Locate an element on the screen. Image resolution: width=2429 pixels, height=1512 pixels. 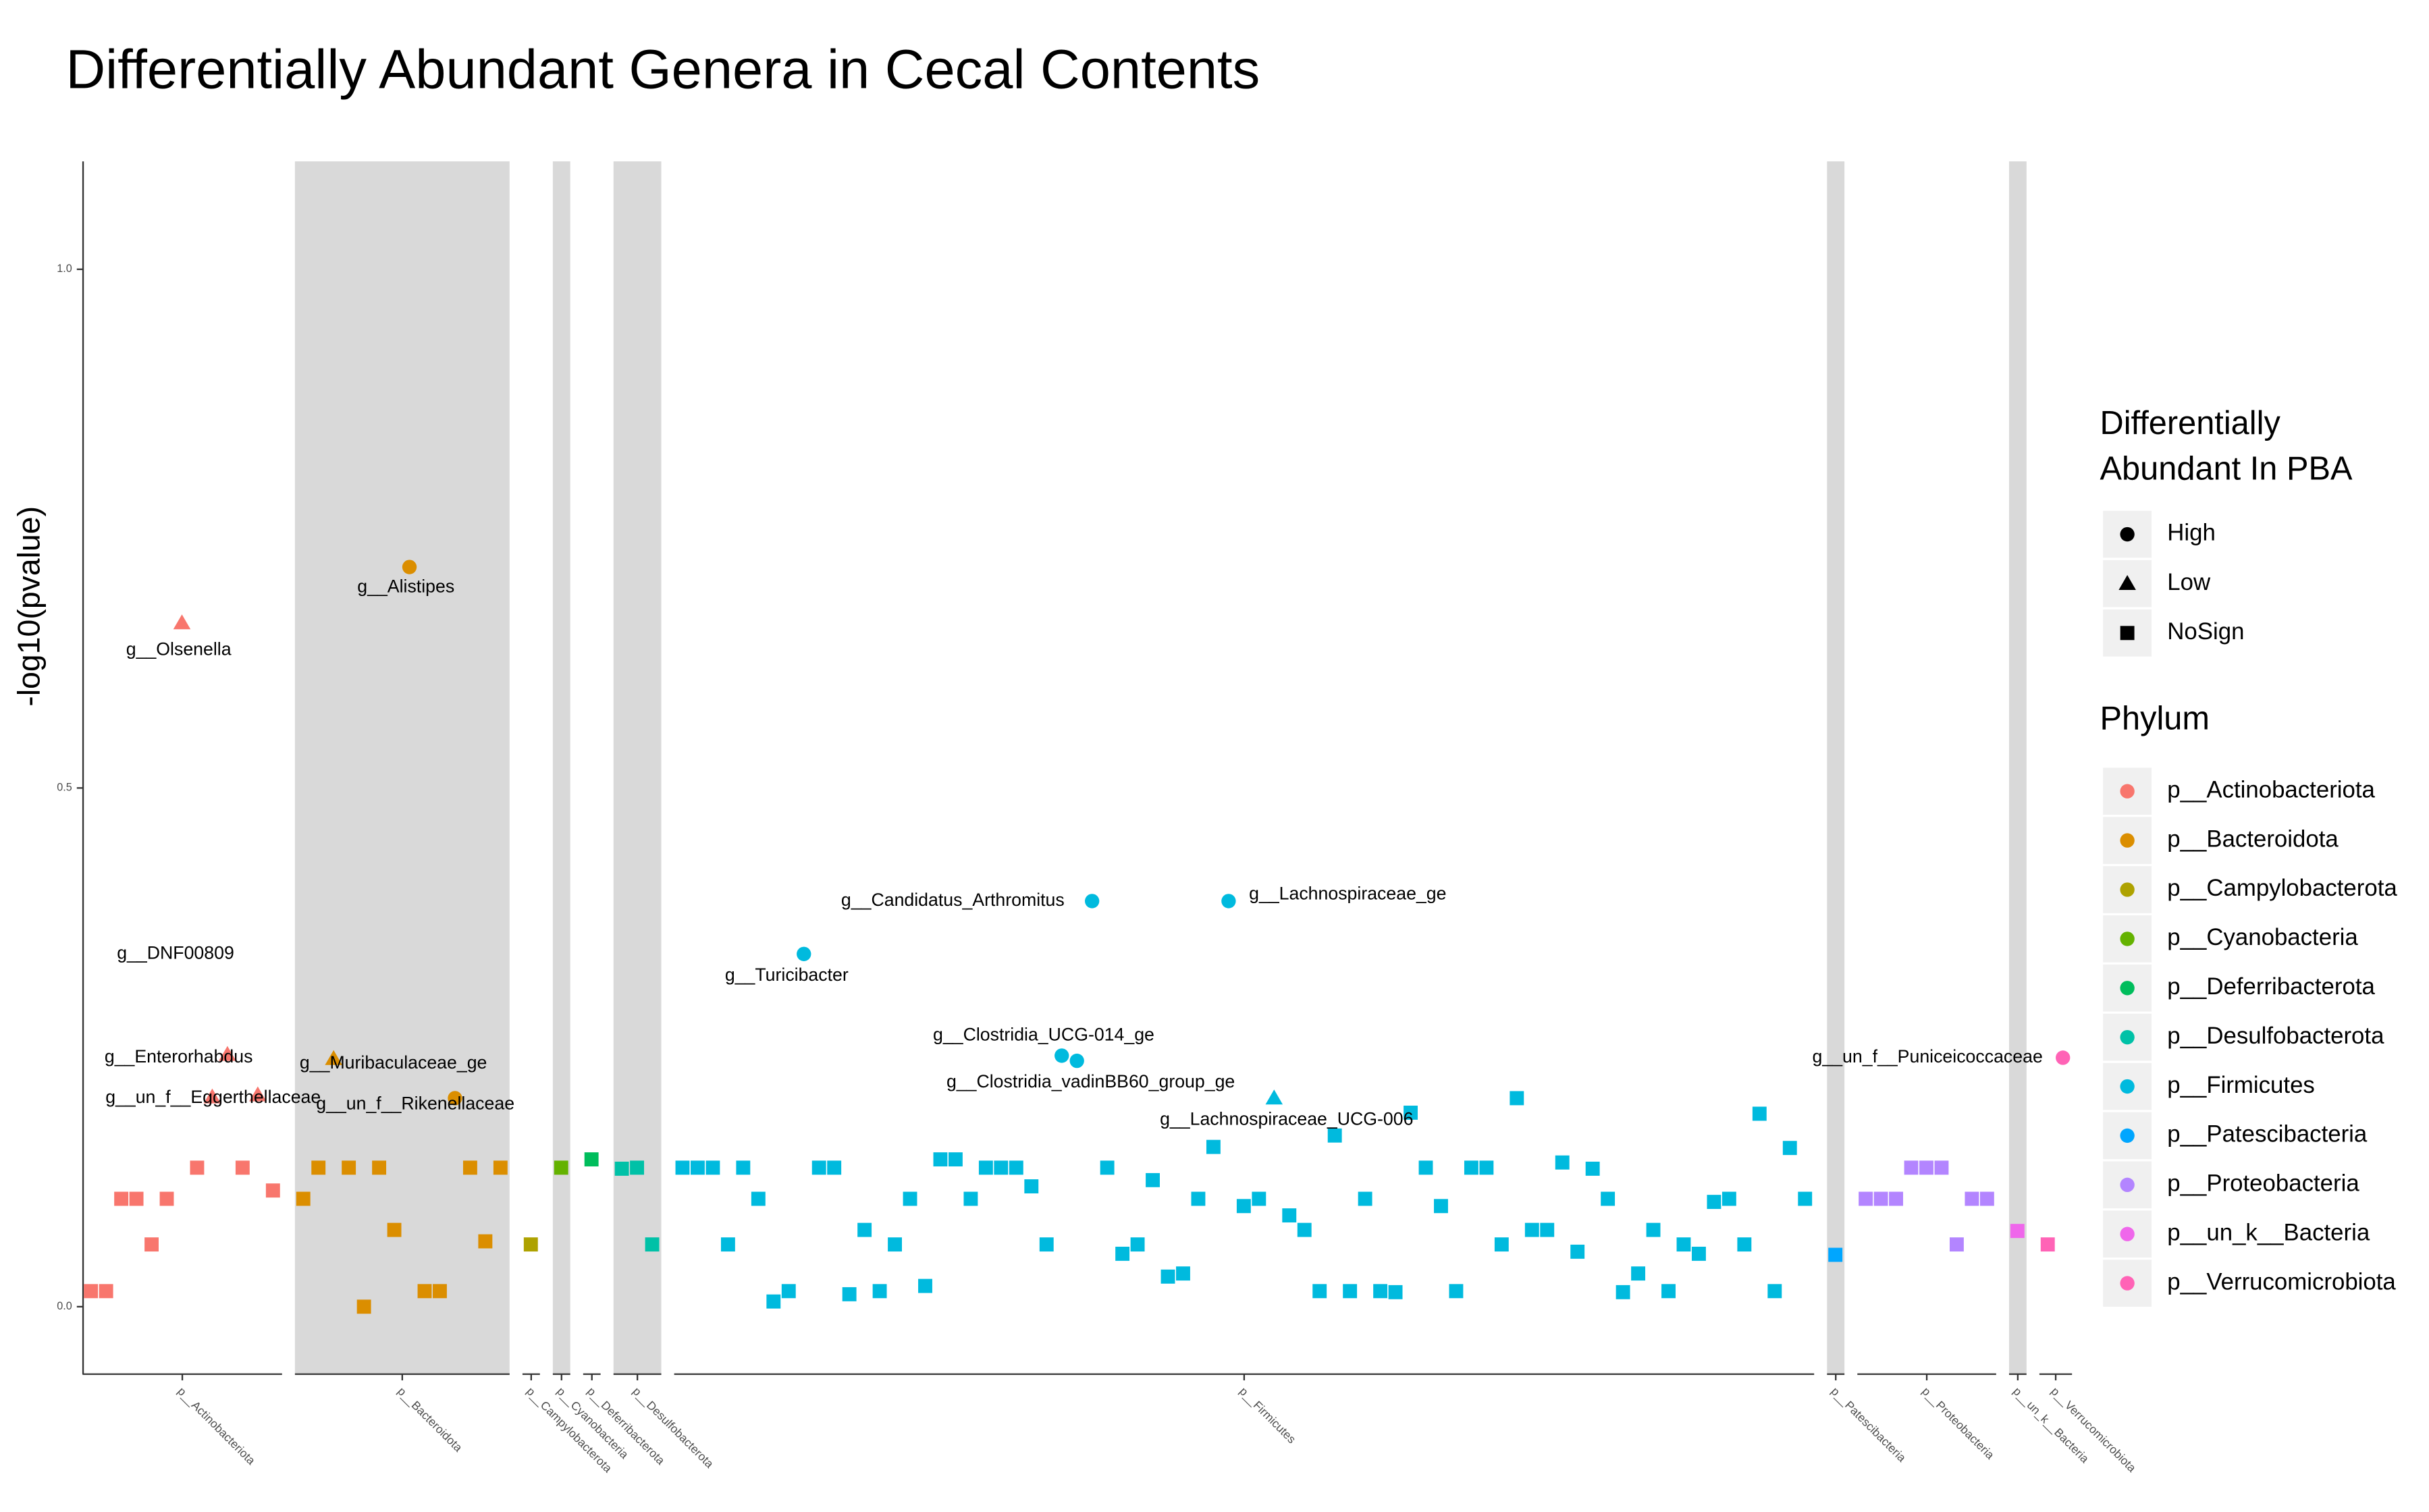
point-label: g__Clostridia_vadinBB60_group_ge is located at coordinates (1090, 1081).